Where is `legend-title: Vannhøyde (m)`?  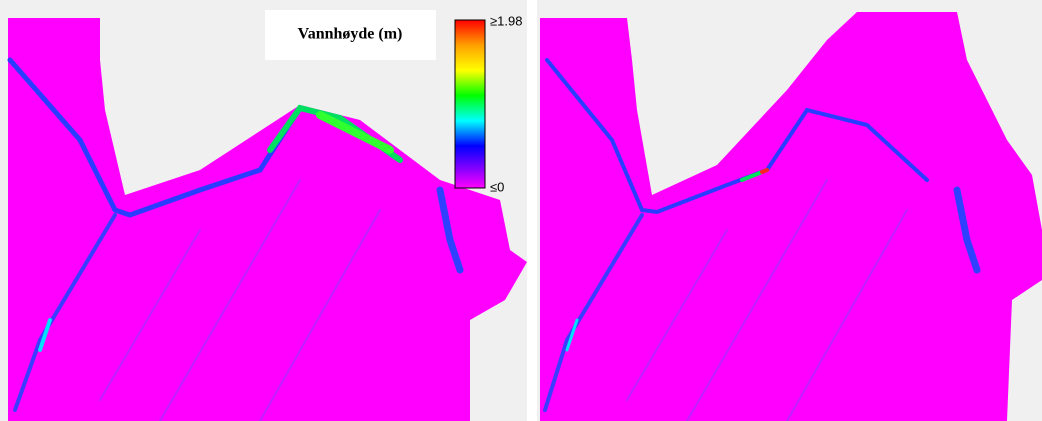
legend-title: Vannhøyde (m) is located at coordinates (350, 34).